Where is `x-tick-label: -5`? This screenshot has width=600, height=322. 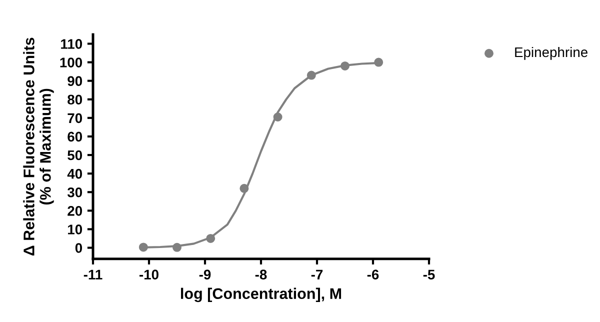
x-tick-label: -5 is located at coordinates (429, 275).